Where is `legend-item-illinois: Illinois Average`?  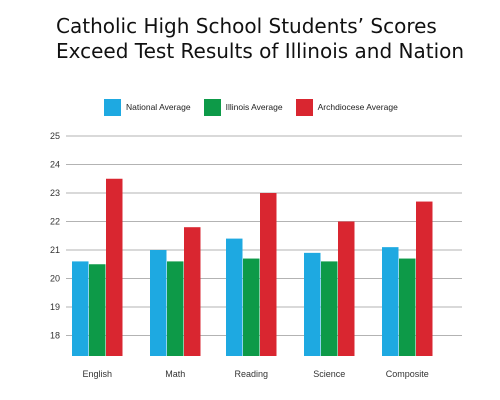
legend-item-illinois: Illinois Average is located at coordinates (243, 107).